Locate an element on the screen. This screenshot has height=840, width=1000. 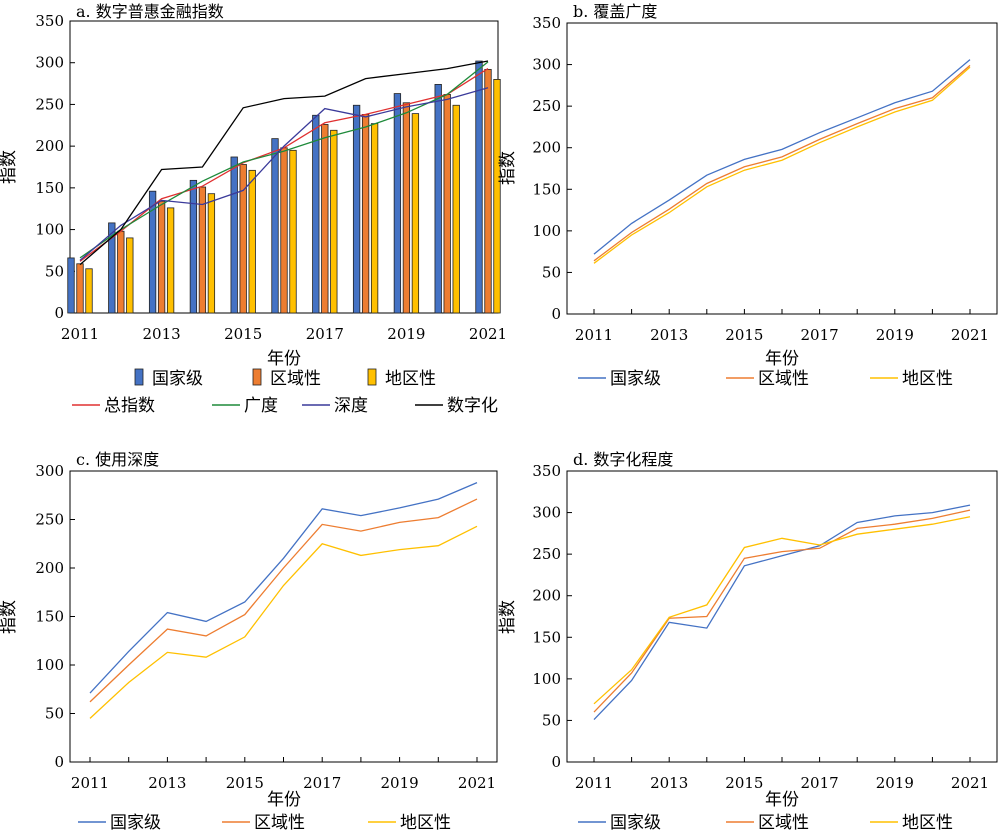
legend-swatch-local is located at coordinates (372, 377).